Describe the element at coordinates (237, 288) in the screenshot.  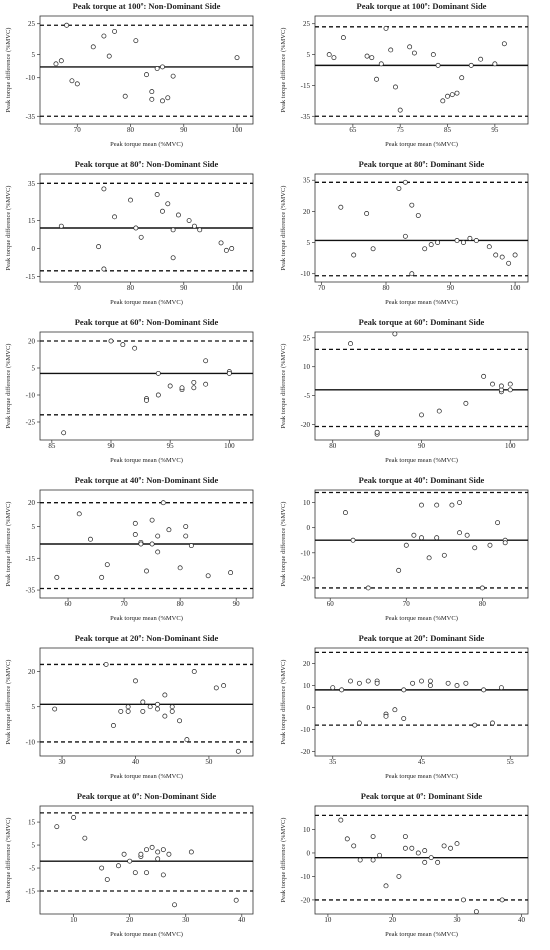
I see `x-tick-label: 100` at that location.